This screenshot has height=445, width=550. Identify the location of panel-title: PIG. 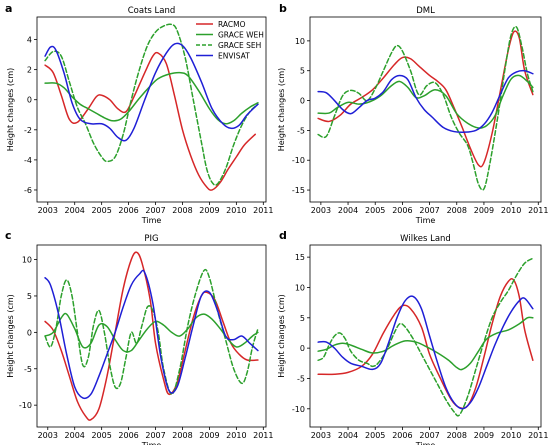
(151, 239).